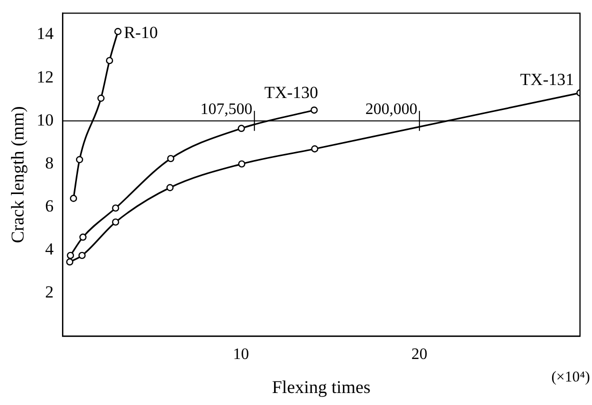 The height and width of the screenshot is (405, 592). I want to click on y-tick-label: 6, so click(49, 206).